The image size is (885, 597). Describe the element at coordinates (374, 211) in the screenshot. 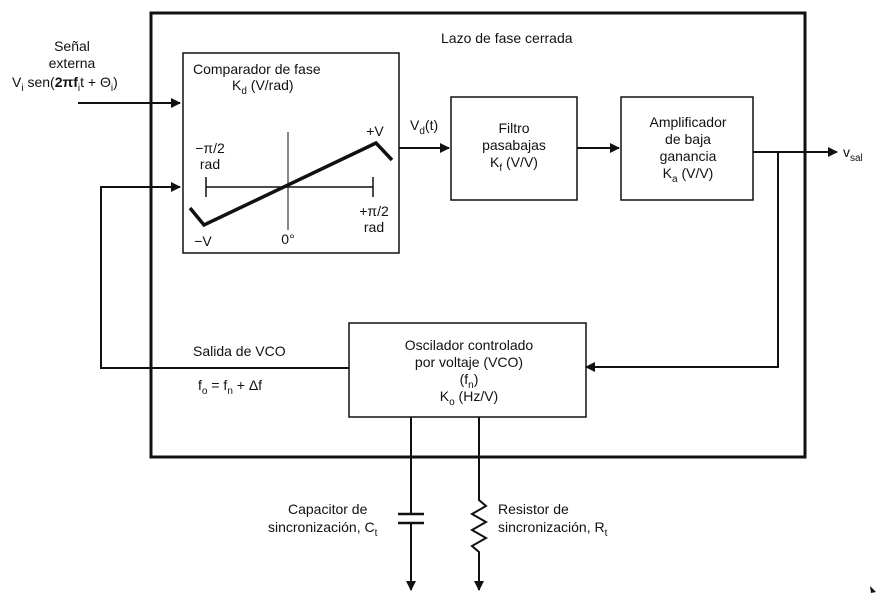

I see `pos-pi-label: +π/2` at that location.